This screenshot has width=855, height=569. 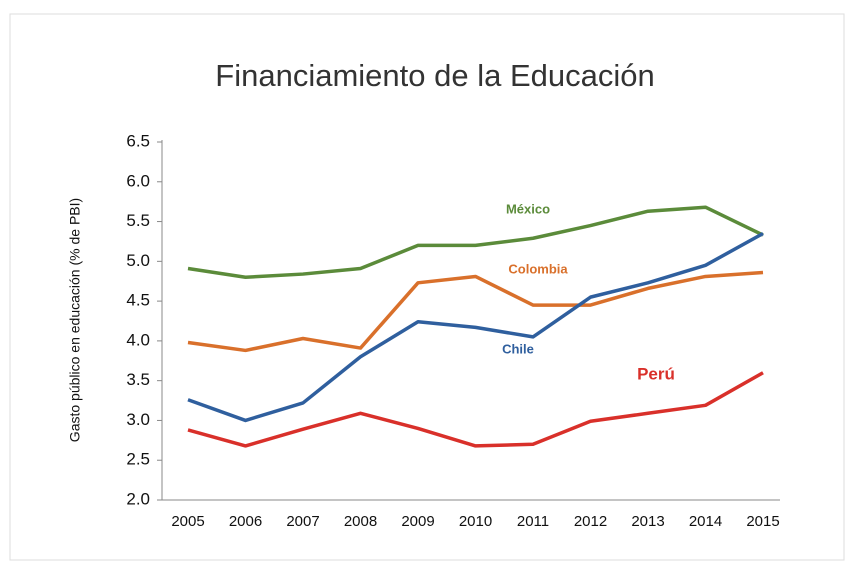 What do you see at coordinates (138, 498) in the screenshot?
I see `y-tick-label: 2.0` at bounding box center [138, 498].